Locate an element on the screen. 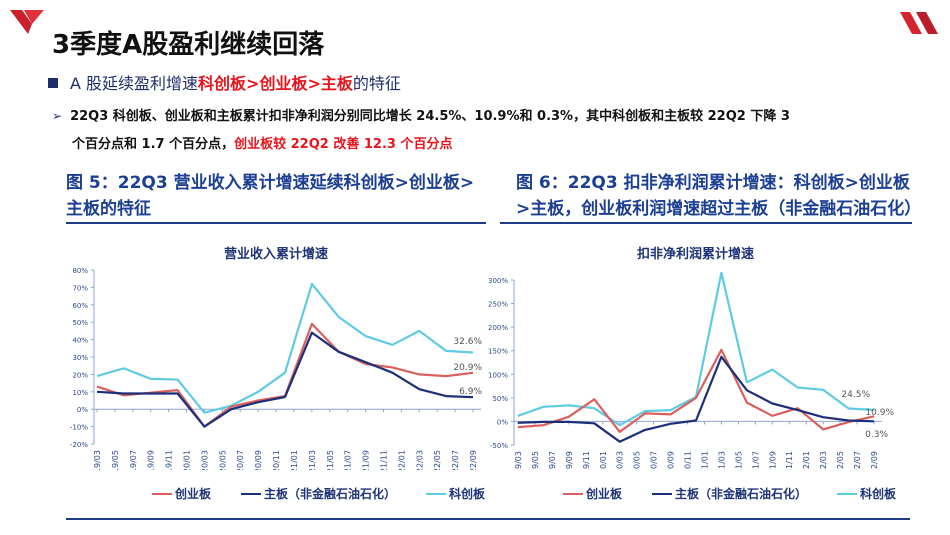 This screenshot has height=535, width=950. svg-text: -50% is located at coordinates (499, 446).